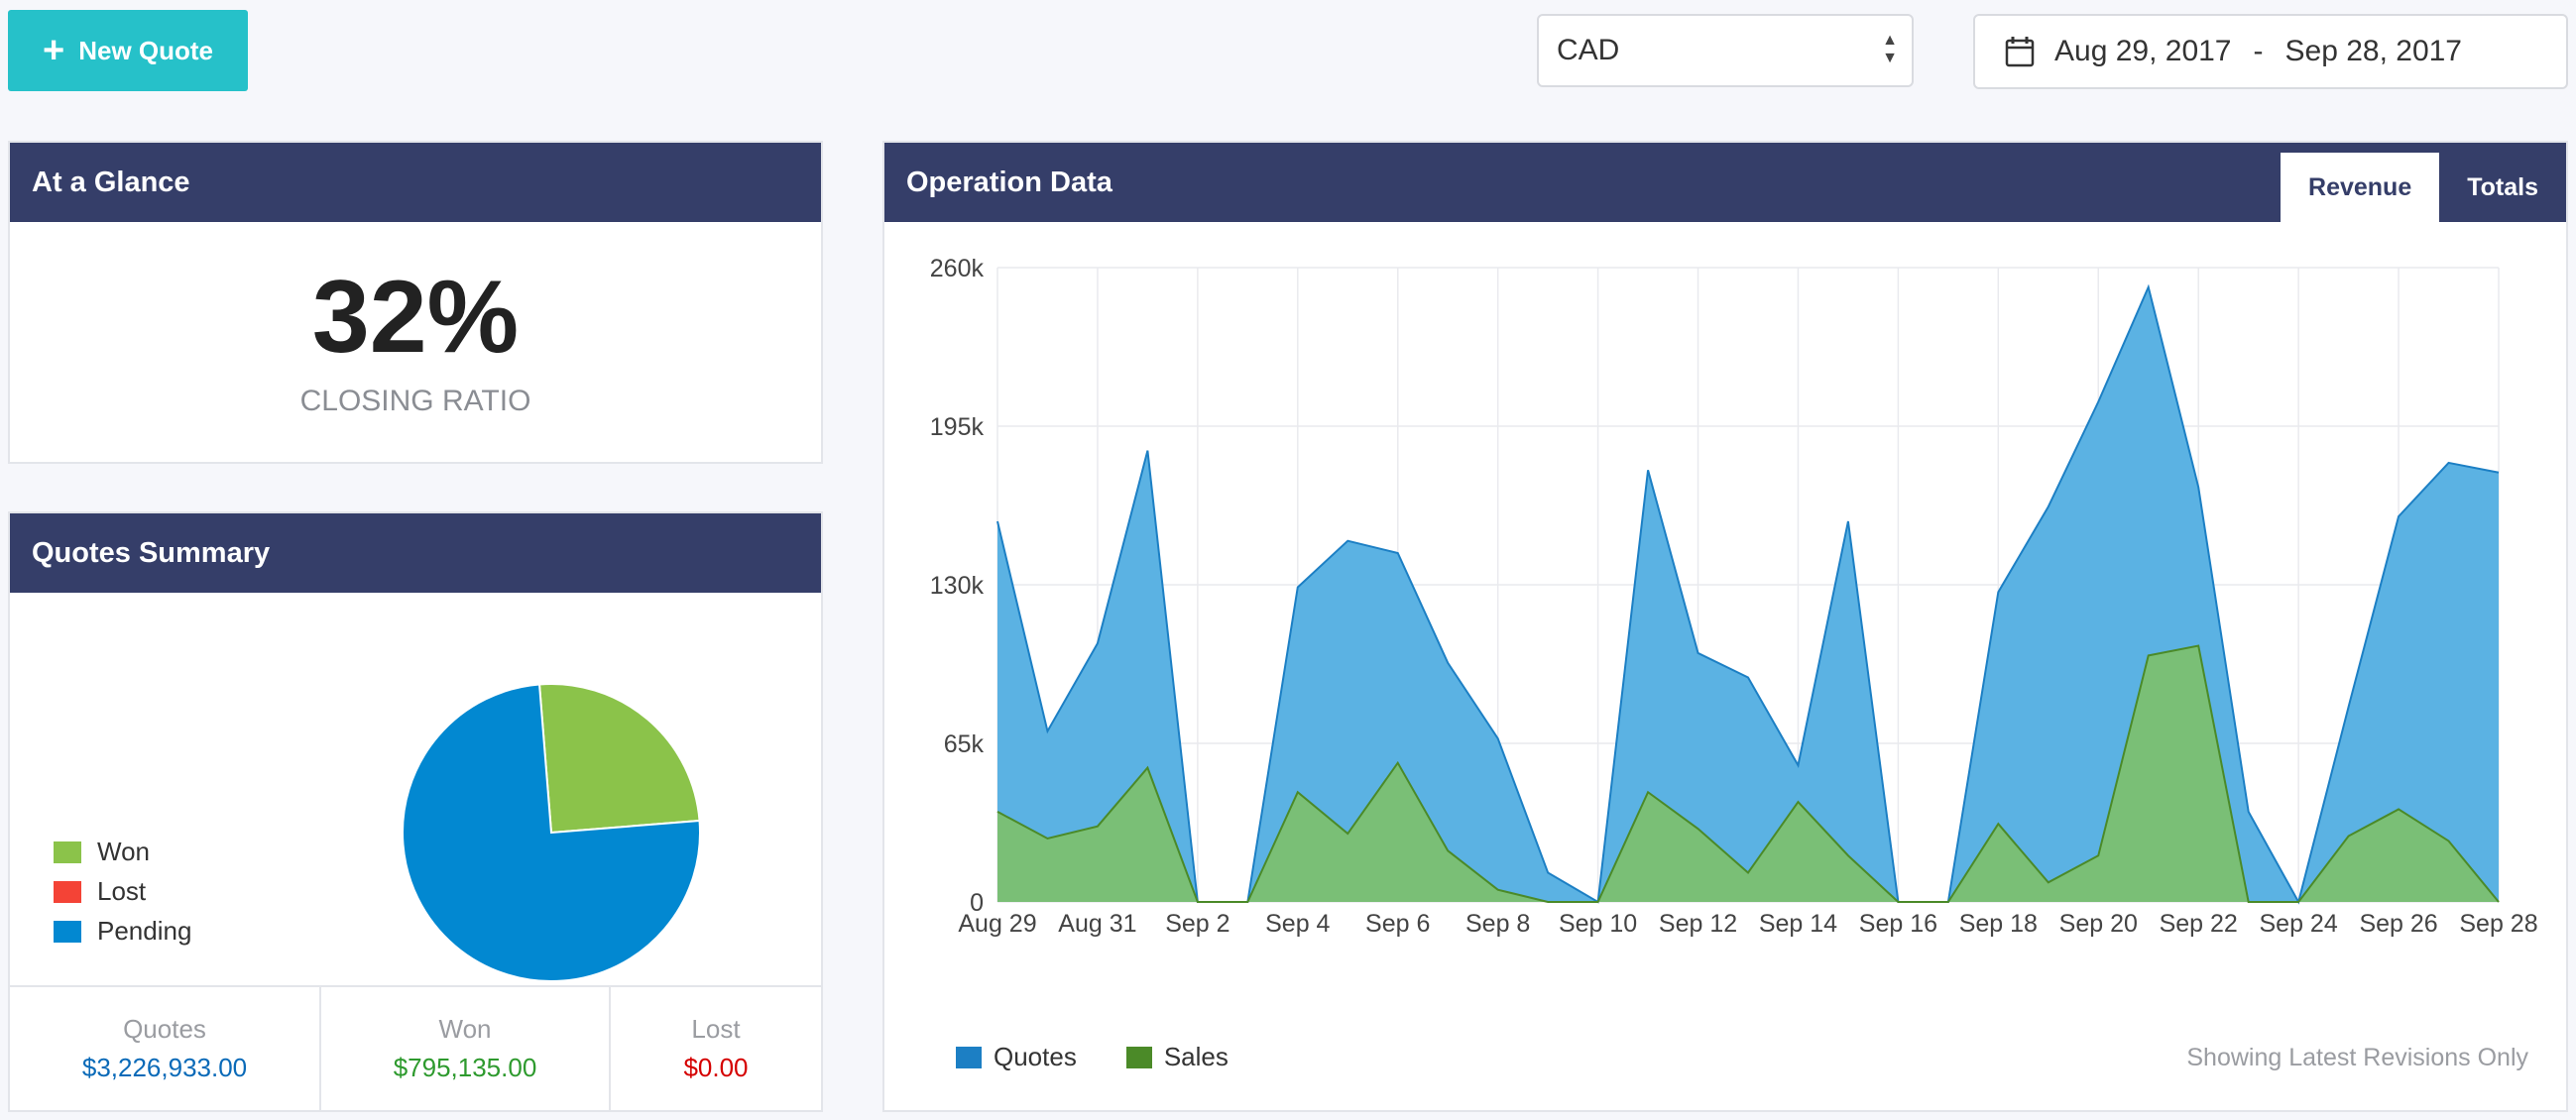 The image size is (2576, 1120). I want to click on tab-revenue: Revenue, so click(2360, 187).